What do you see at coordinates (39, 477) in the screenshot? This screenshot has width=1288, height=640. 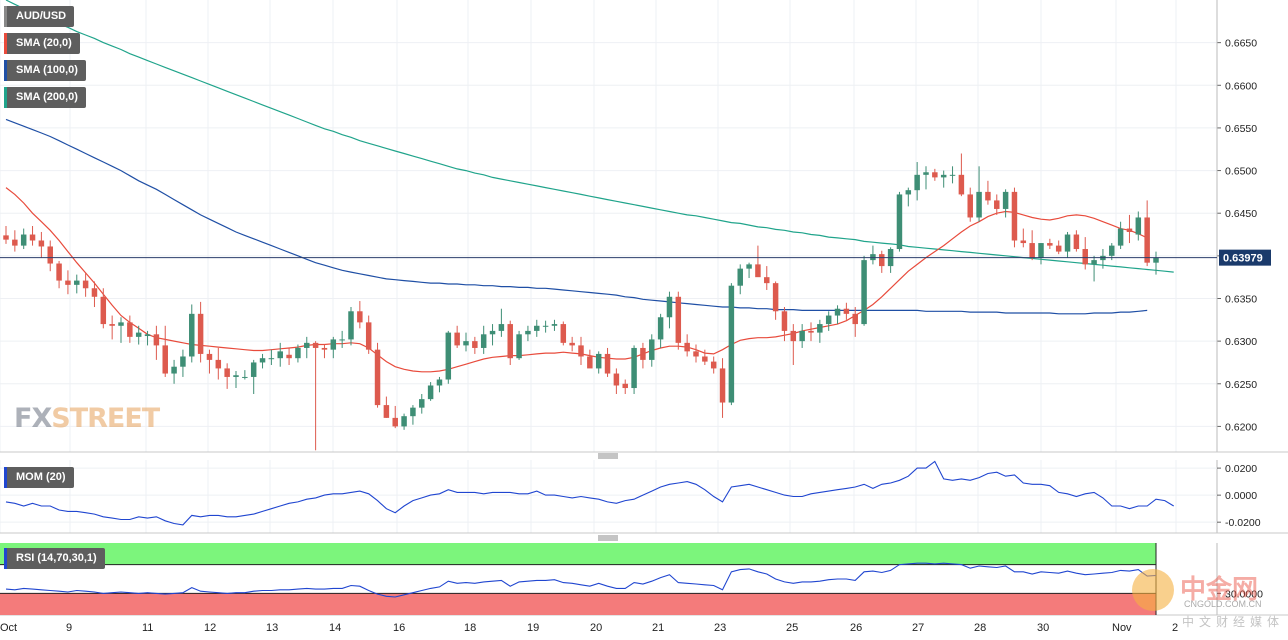 I see `legend-mom: MOM (20)` at bounding box center [39, 477].